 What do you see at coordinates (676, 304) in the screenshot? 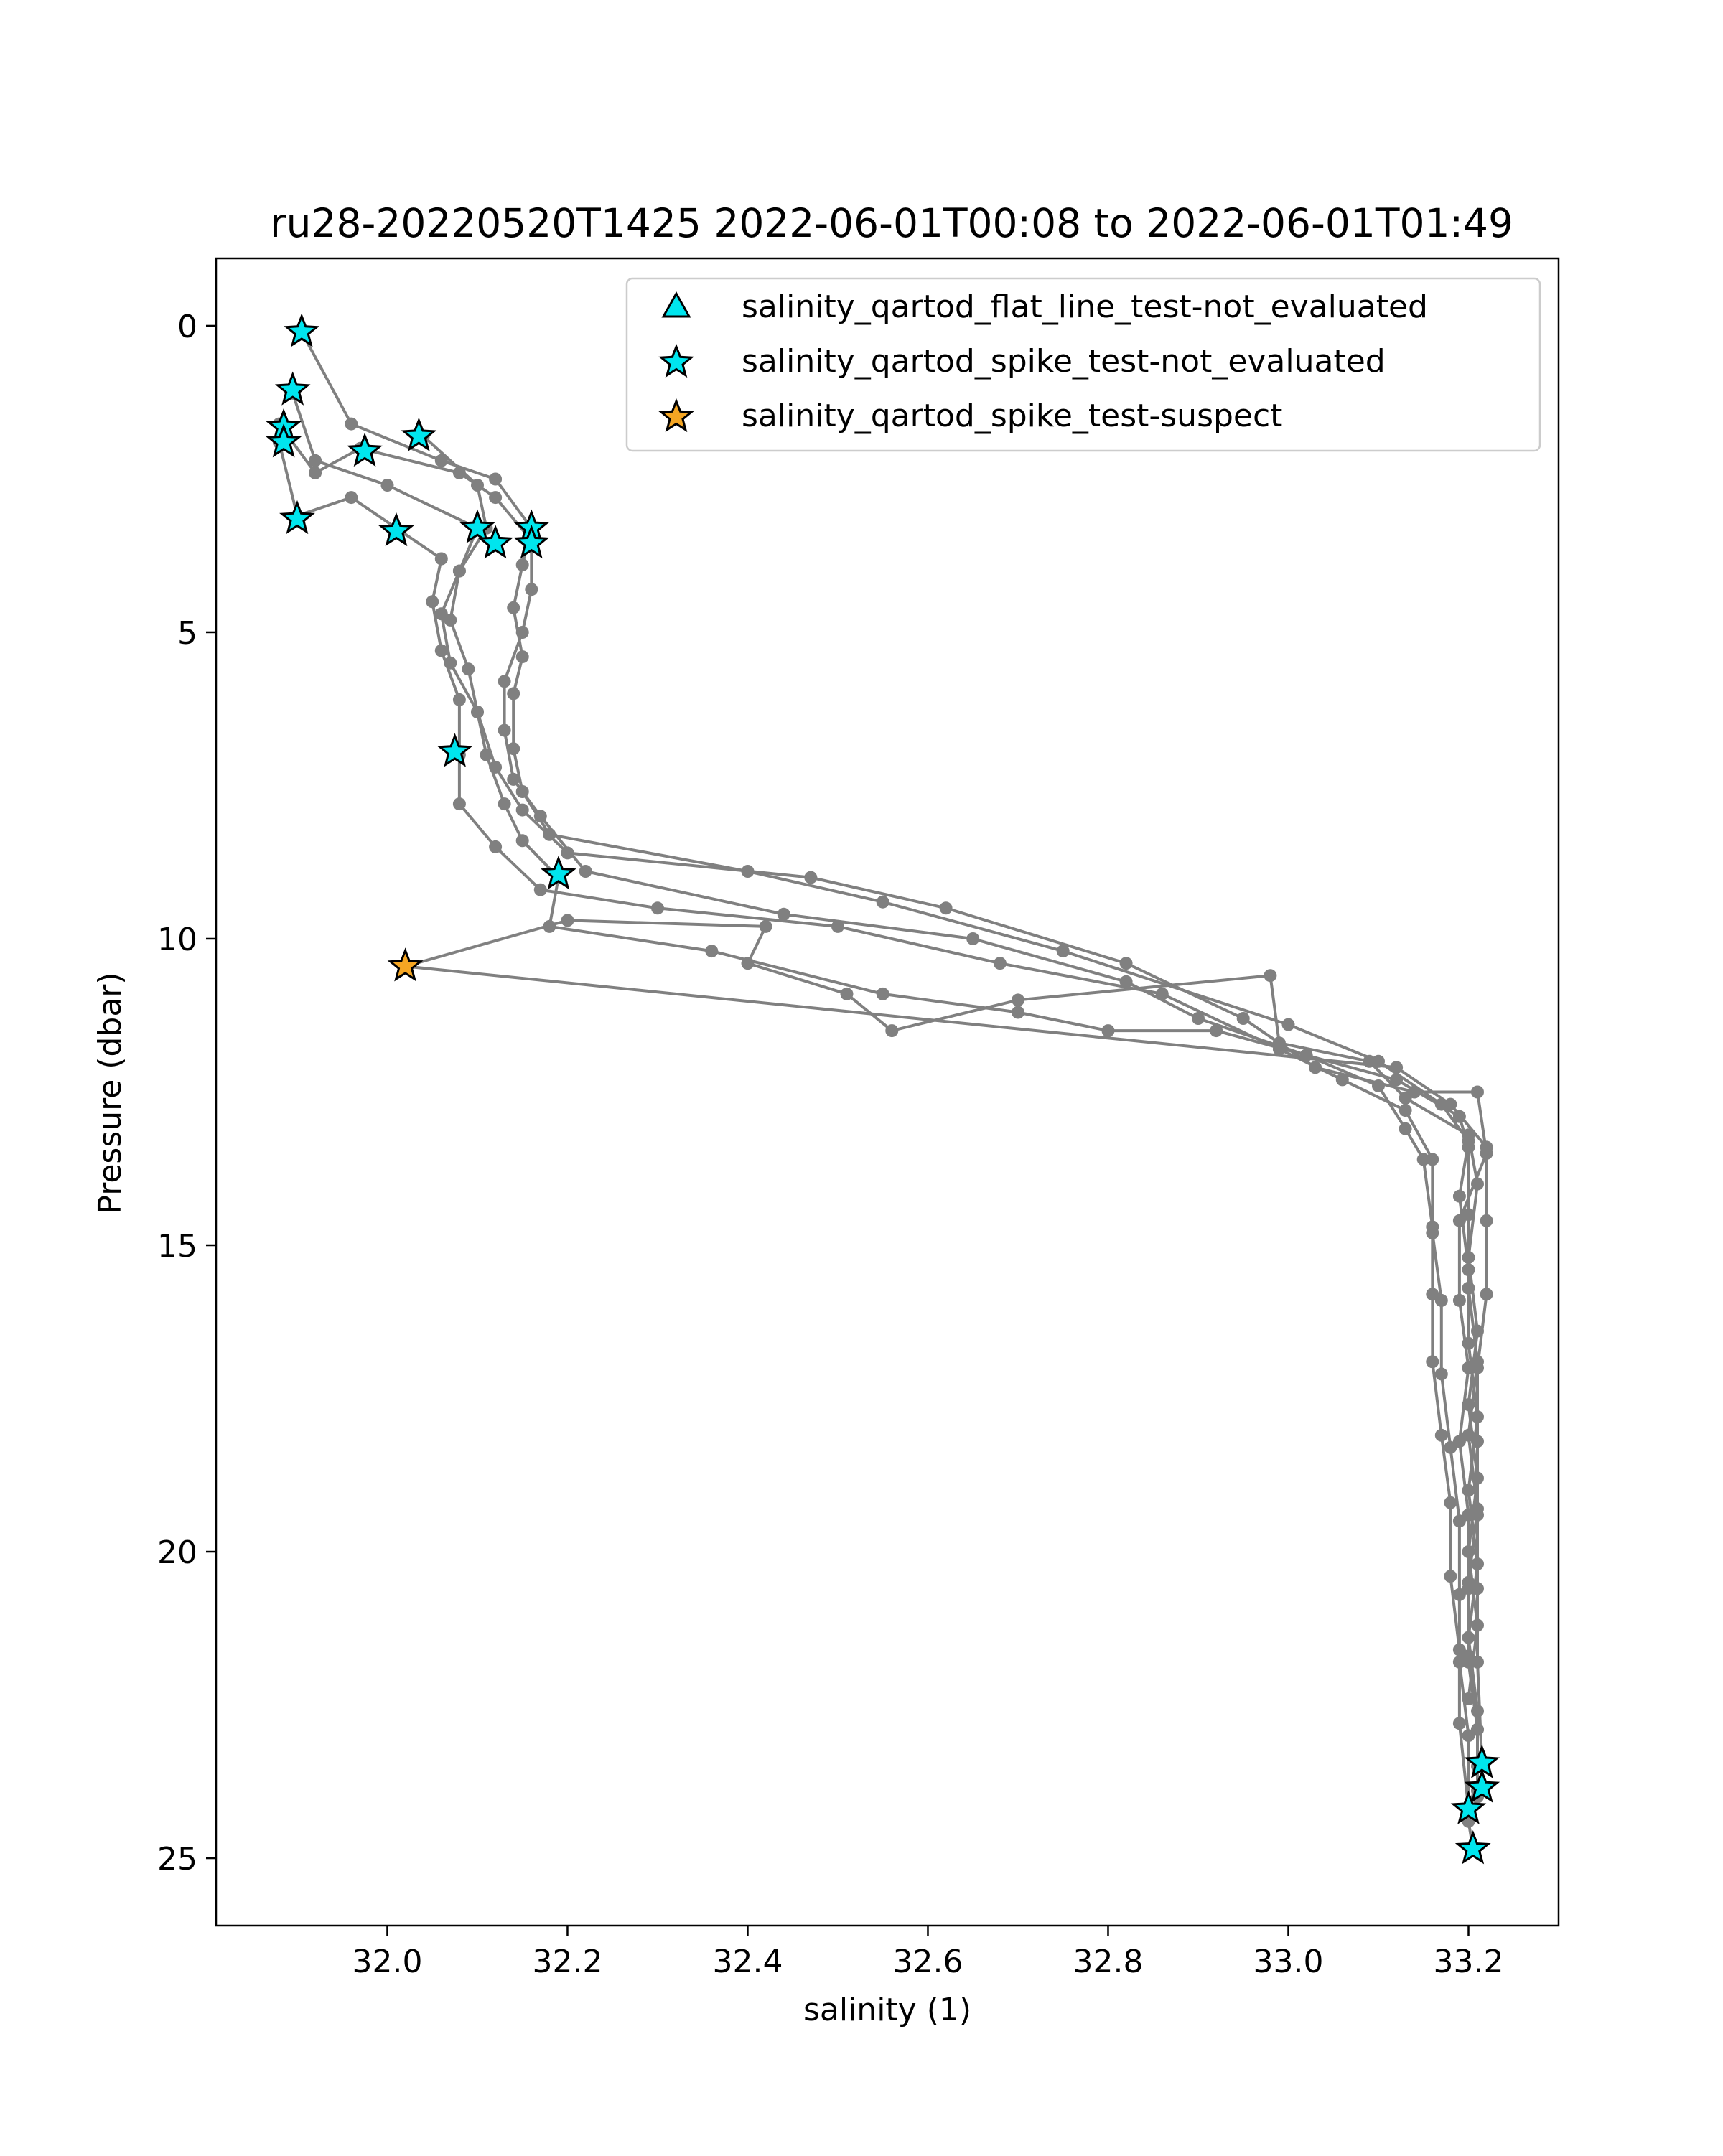
I see `legend-triangle-marker` at bounding box center [676, 304].